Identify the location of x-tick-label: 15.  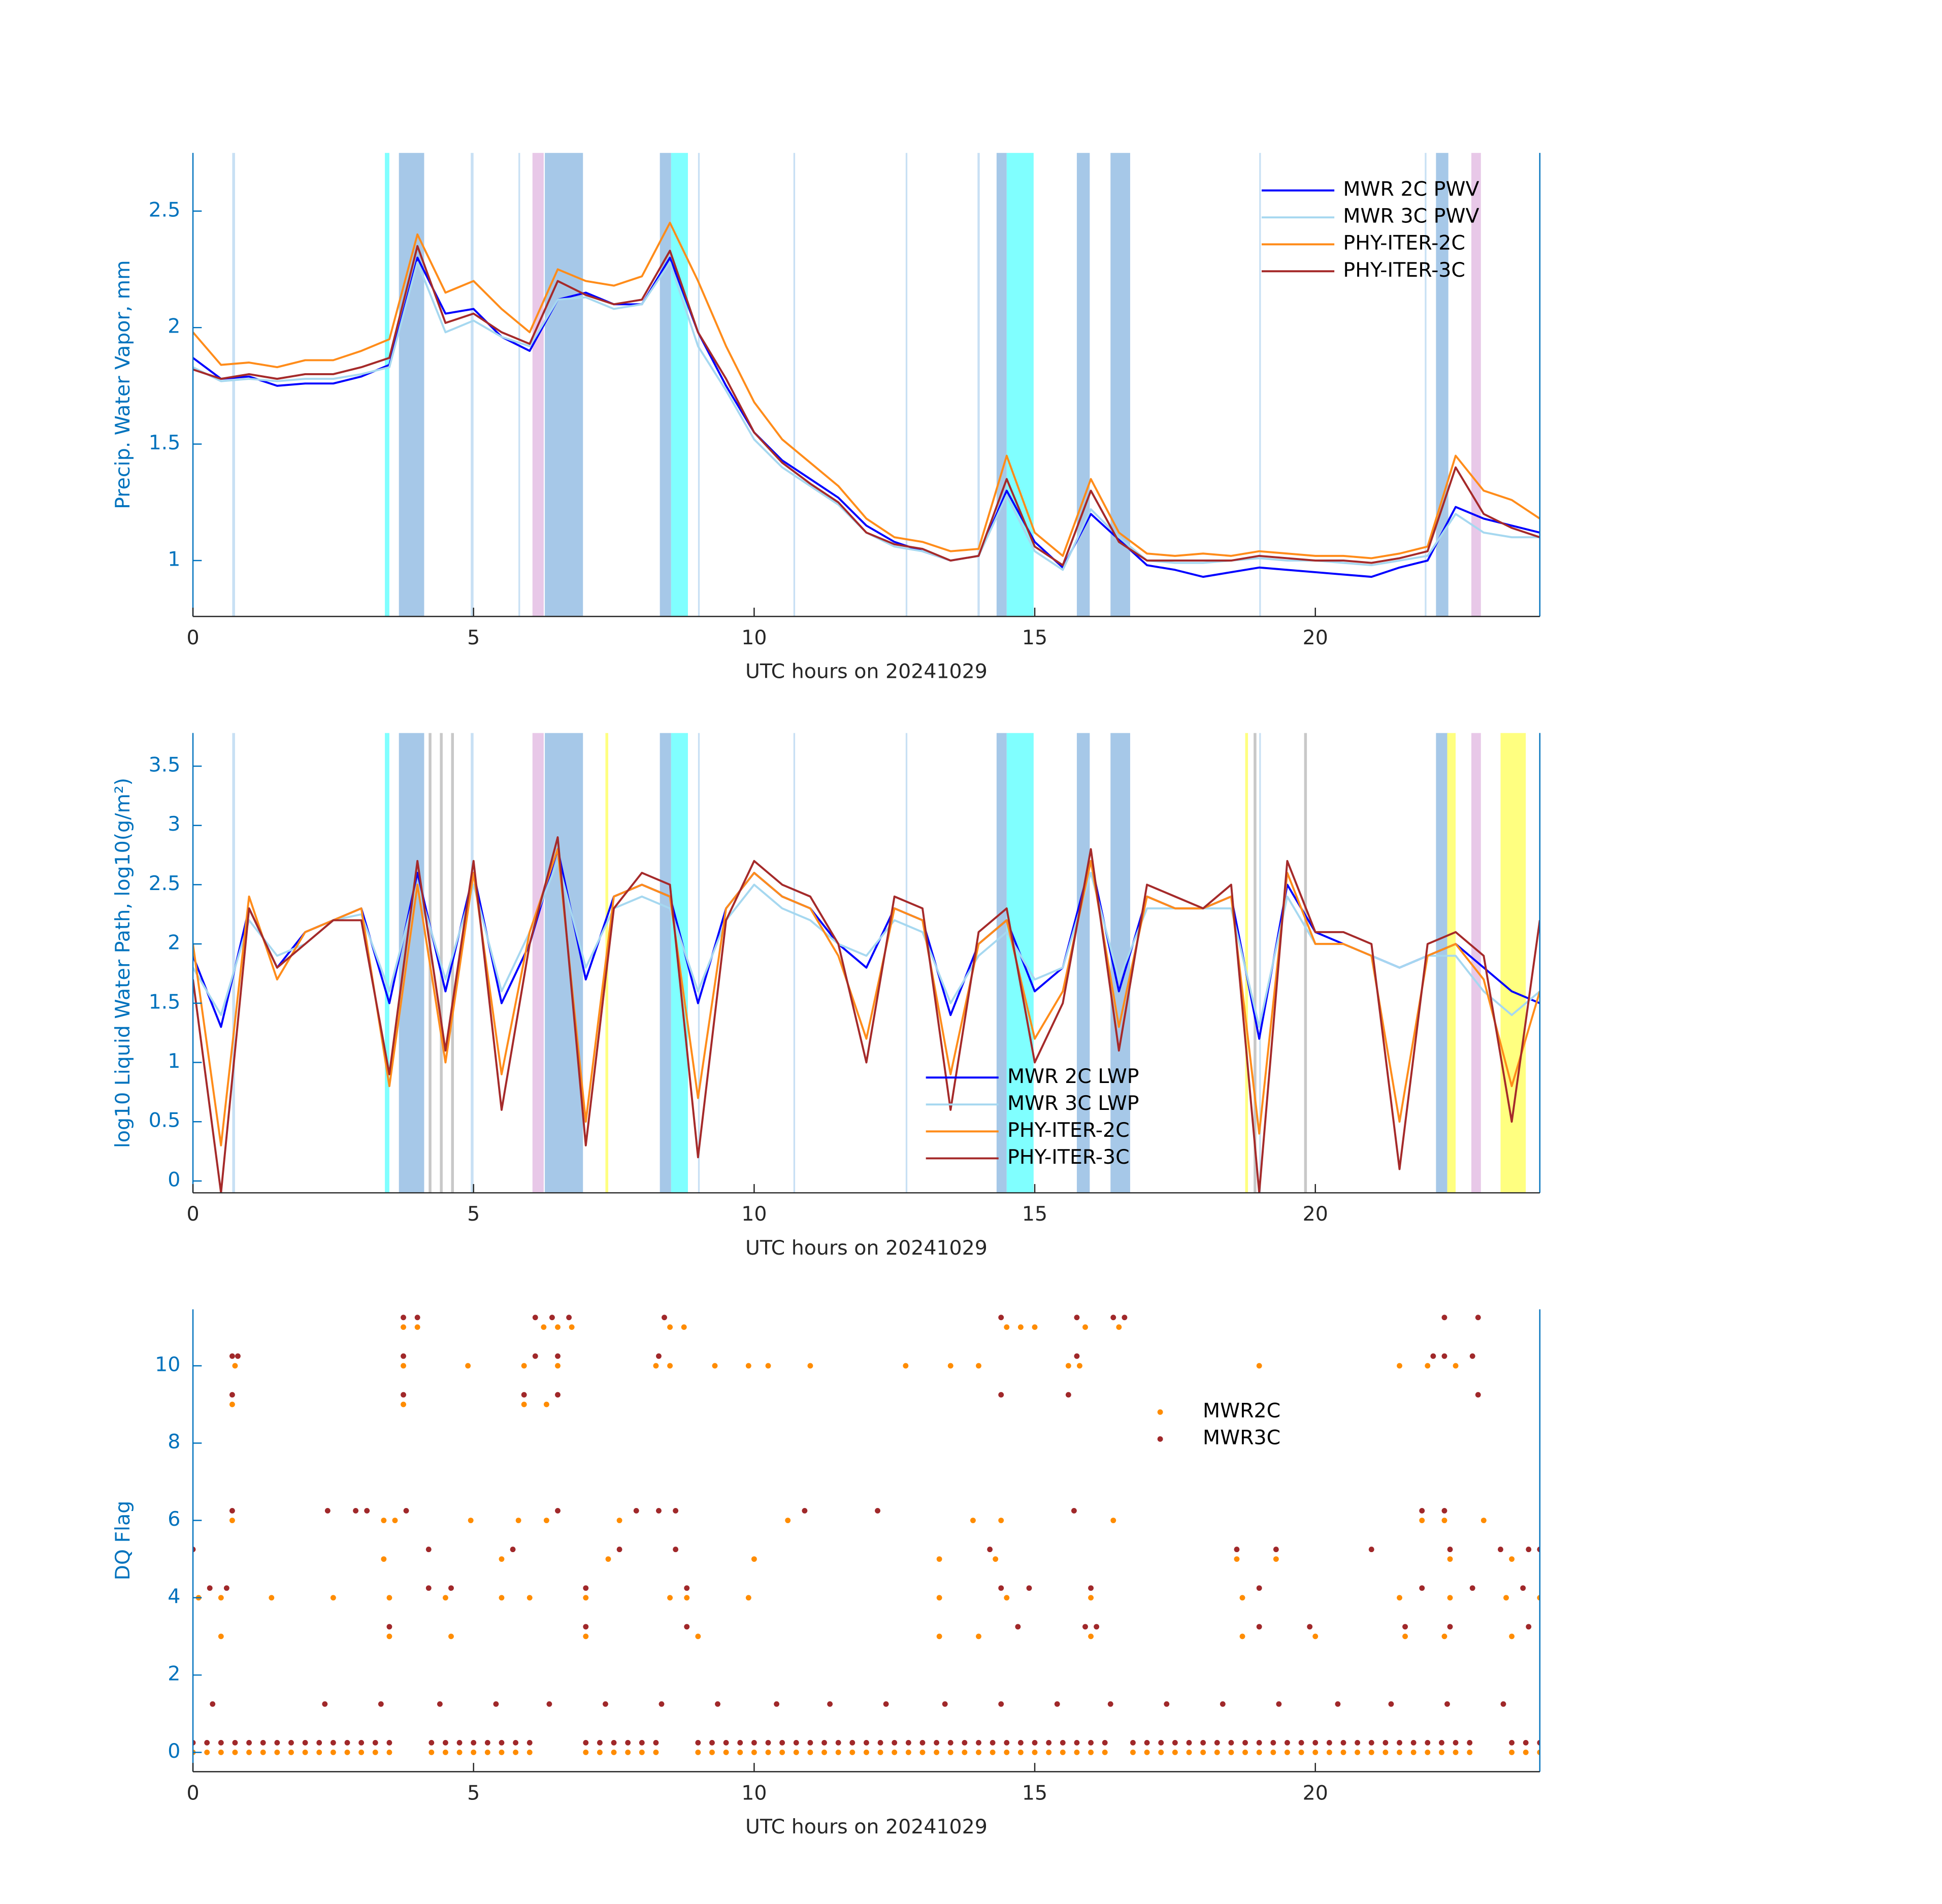
(1034, 1793).